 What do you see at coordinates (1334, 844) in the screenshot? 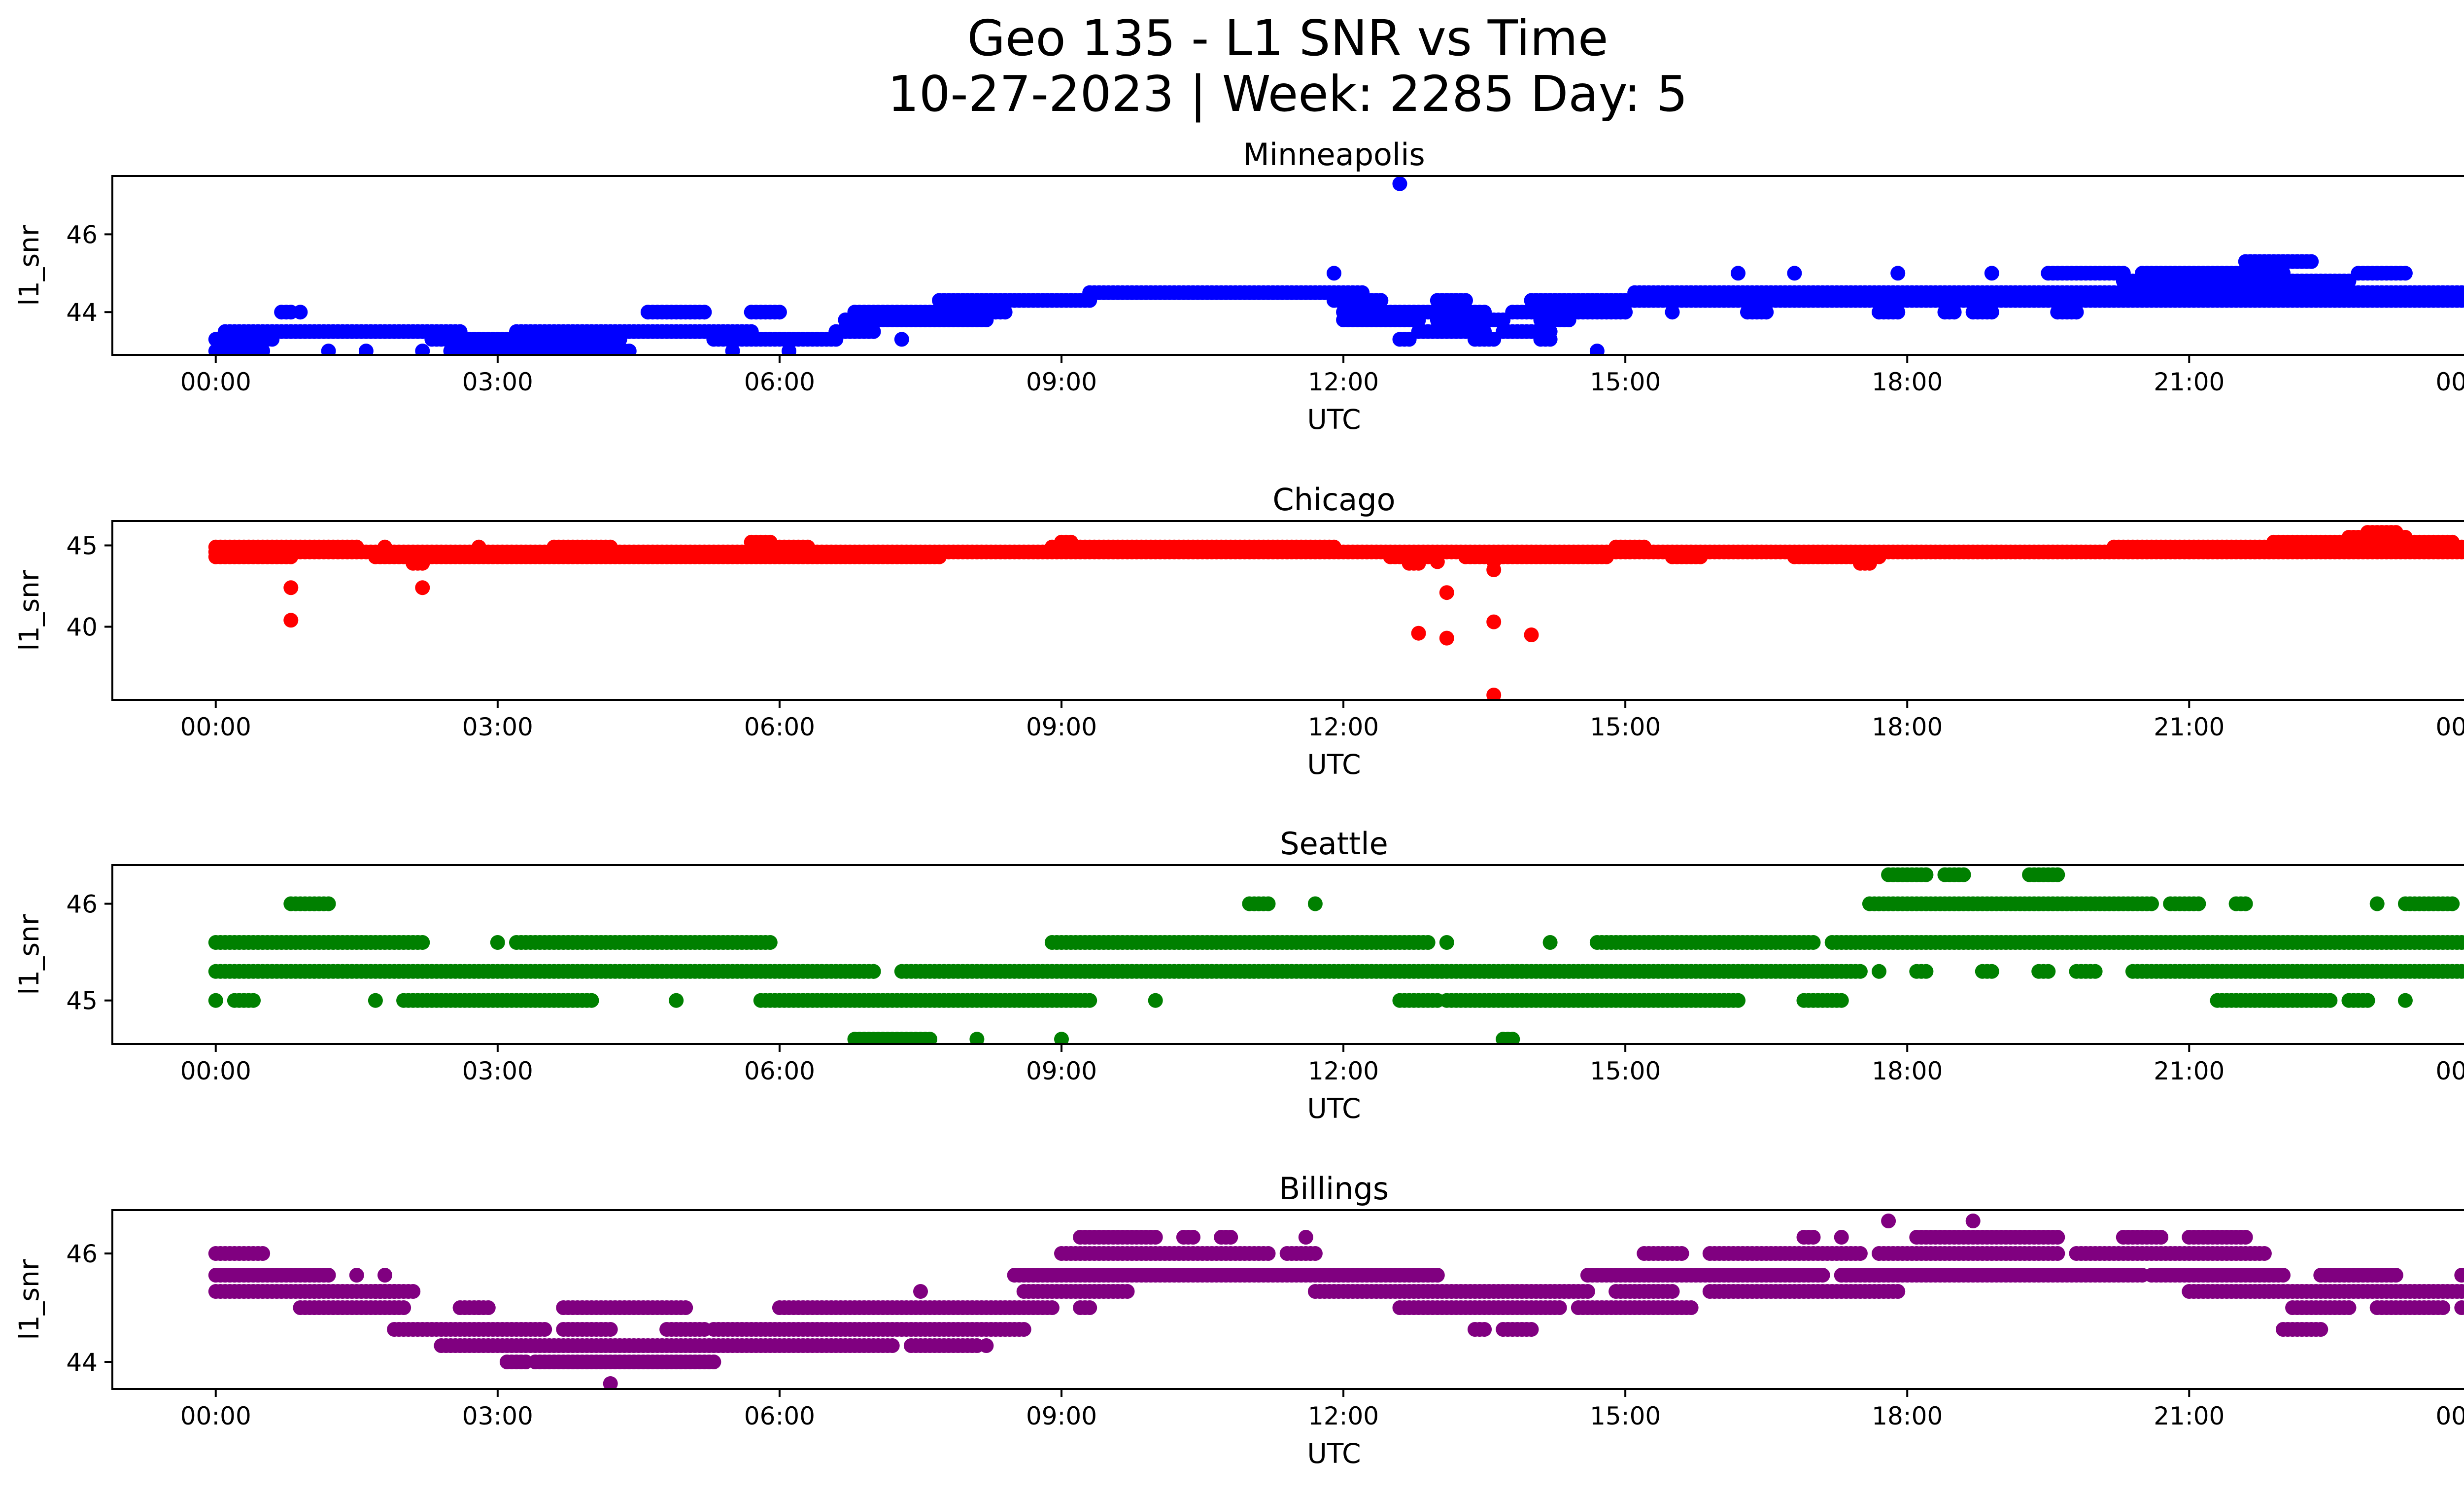
I see `panel-title: Seattle` at bounding box center [1334, 844].